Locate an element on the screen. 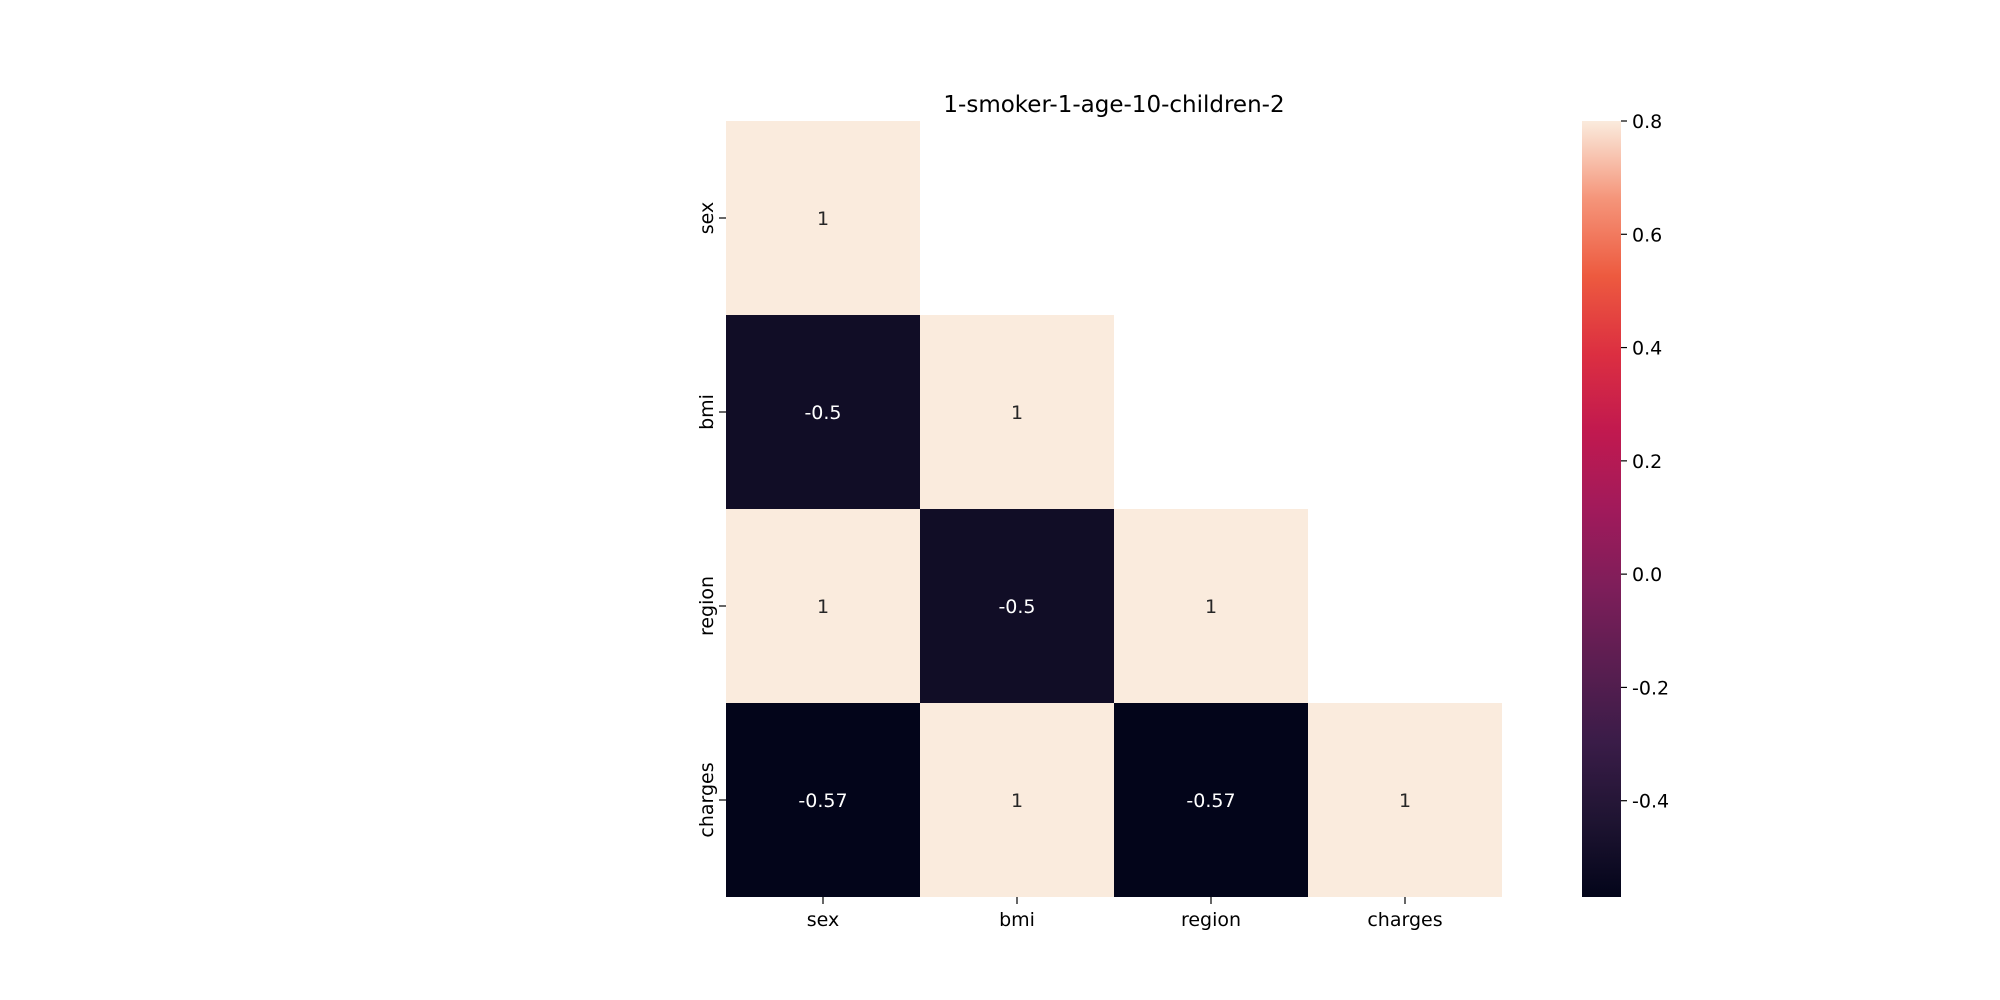  colorbar-tick-label: 0.6 is located at coordinates (1647, 235).